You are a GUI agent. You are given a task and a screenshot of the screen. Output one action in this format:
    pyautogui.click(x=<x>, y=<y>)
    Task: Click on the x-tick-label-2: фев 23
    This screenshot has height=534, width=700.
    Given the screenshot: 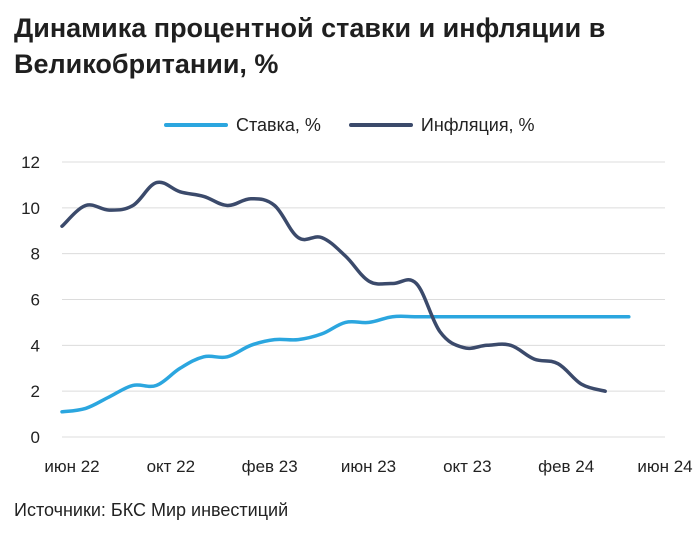 What is the action you would take?
    pyautogui.click(x=270, y=466)
    